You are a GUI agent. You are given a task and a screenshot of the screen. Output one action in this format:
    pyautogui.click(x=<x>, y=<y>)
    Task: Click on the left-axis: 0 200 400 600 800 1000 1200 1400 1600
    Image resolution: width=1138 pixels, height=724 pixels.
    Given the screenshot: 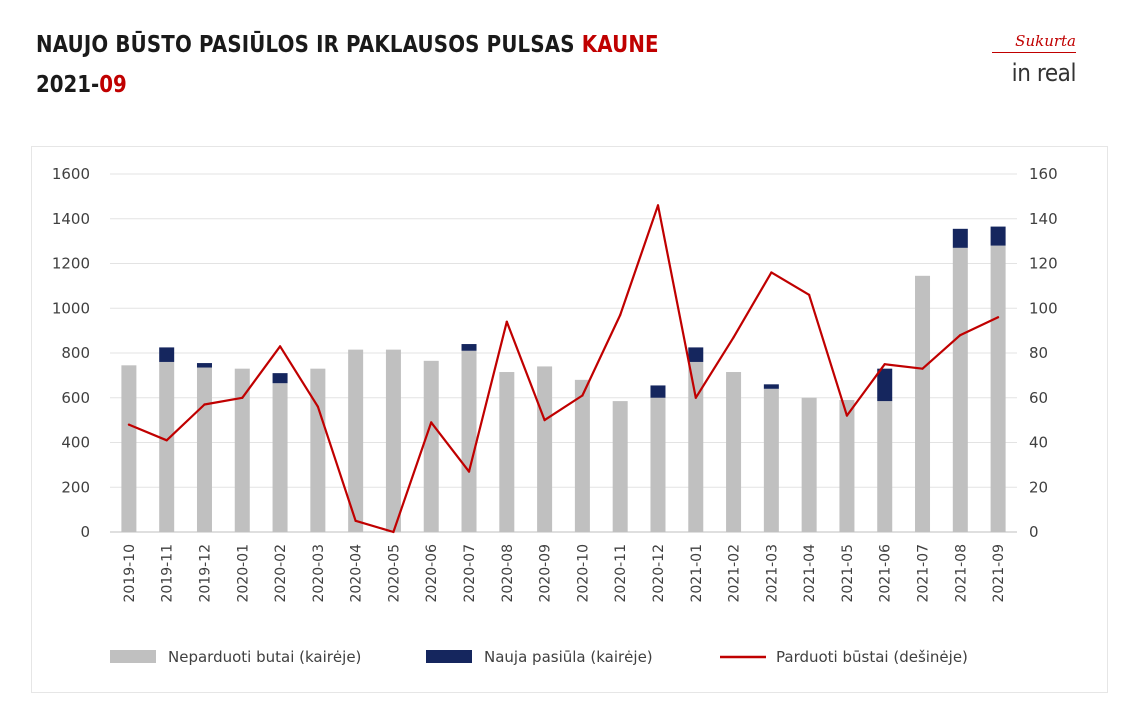 What is the action you would take?
    pyautogui.click(x=71, y=353)
    